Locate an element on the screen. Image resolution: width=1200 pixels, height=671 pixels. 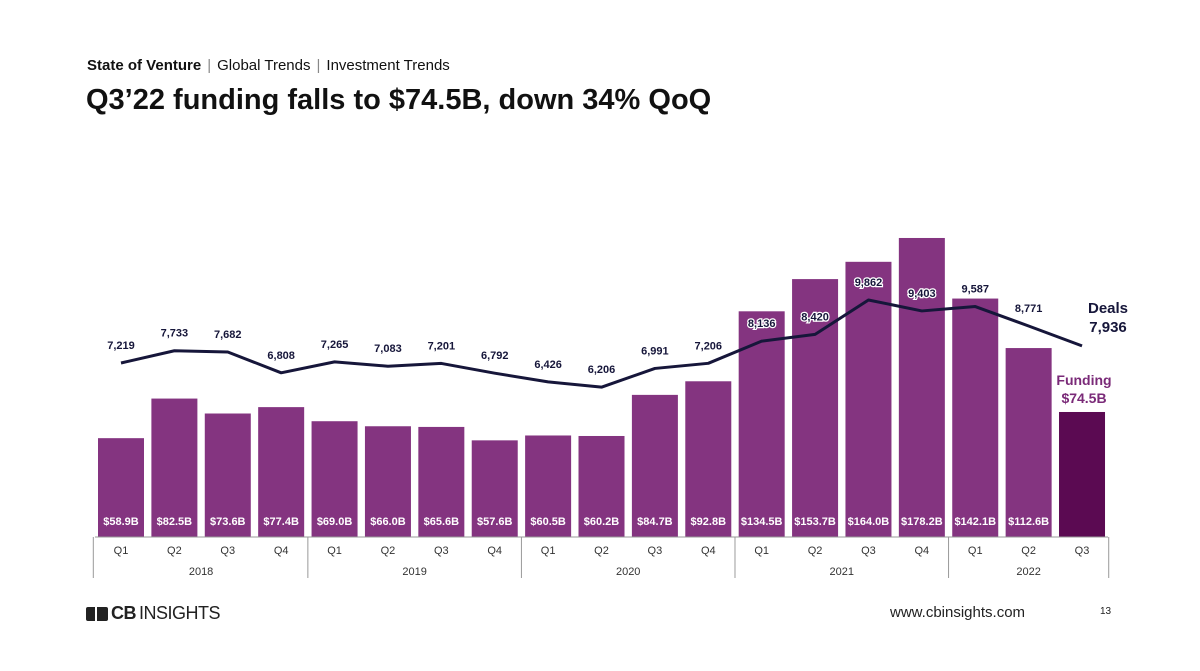
deals-label: 7,206 is located at coordinates (709, 346).